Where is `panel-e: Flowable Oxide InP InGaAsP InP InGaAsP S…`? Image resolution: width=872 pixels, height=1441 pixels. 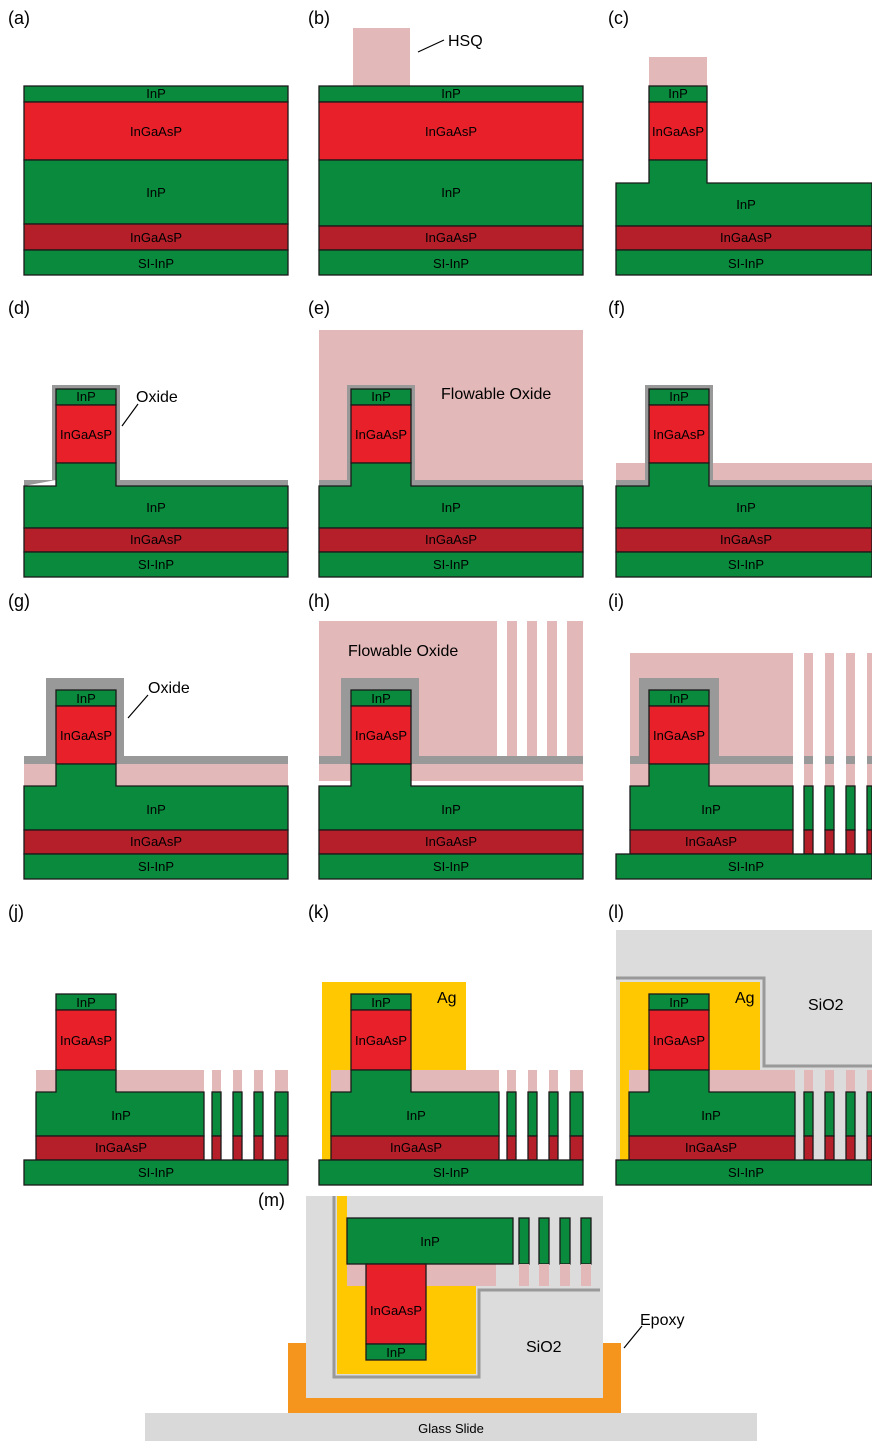
panel-e: Flowable Oxide InP InGaAsP InP InGaAsP S… is located at coordinates (451, 454).